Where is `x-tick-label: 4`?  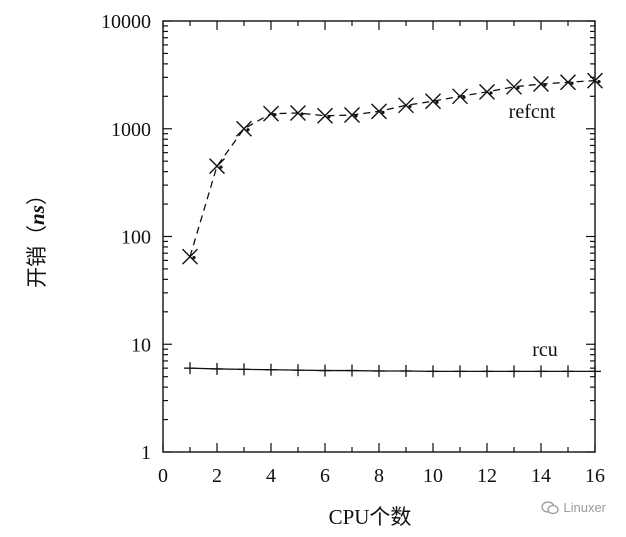 x-tick-label: 4 is located at coordinates (271, 476).